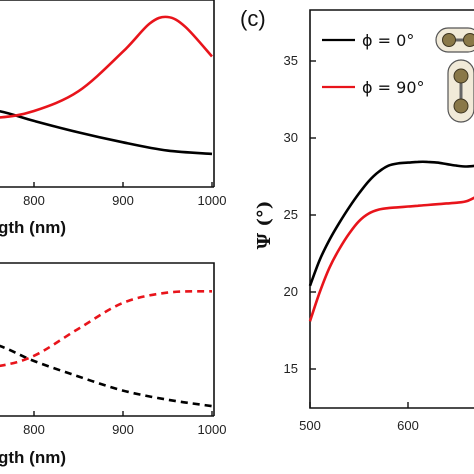 This screenshot has width=474, height=474. What do you see at coordinates (291, 137) in the screenshot?
I see `panel-c-y-tick-label-30: 30` at bounding box center [291, 137].